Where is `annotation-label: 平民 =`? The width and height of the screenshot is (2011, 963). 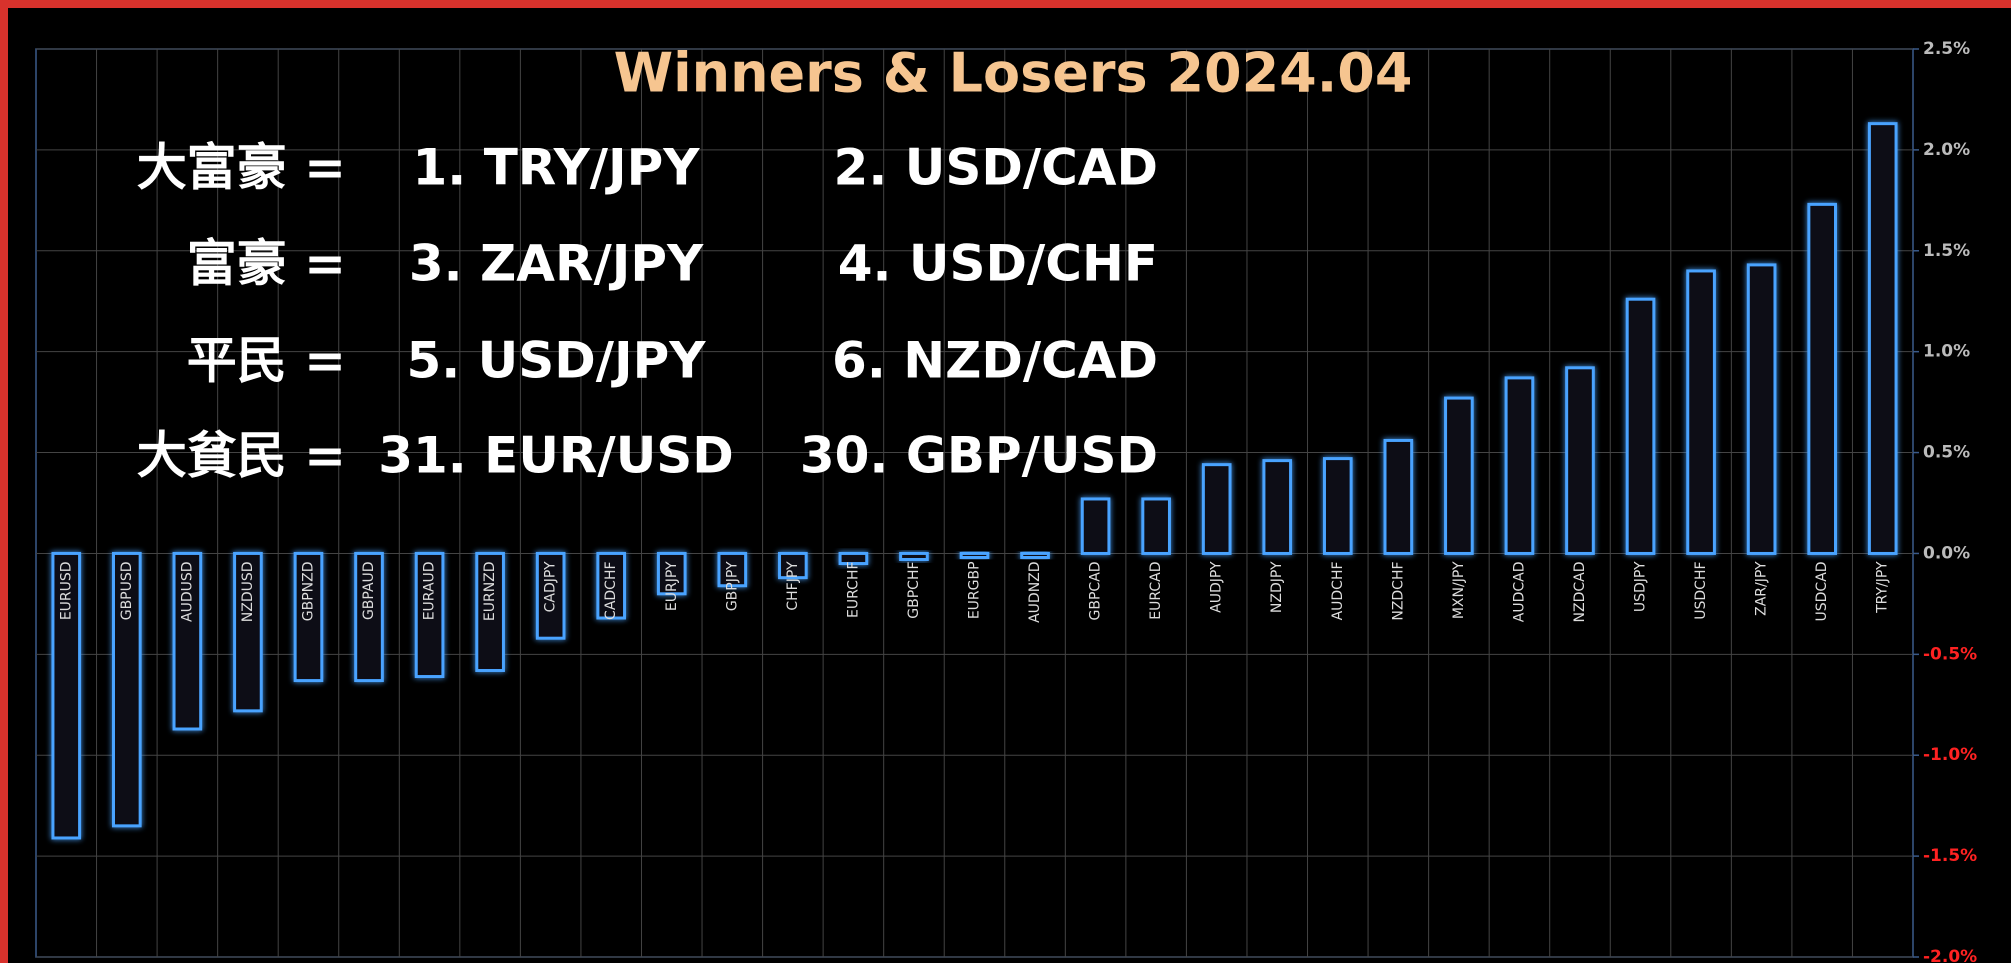 annotation-label: 平民 = is located at coordinates (266, 361).